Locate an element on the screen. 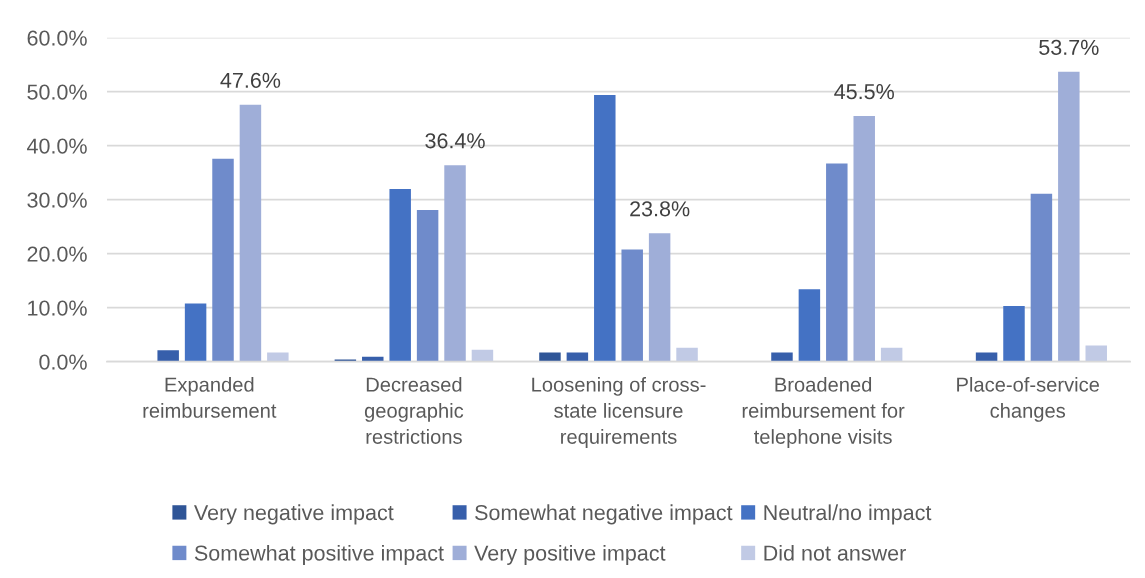 The width and height of the screenshot is (1145, 578). data-label: 47.6% is located at coordinates (250, 80).